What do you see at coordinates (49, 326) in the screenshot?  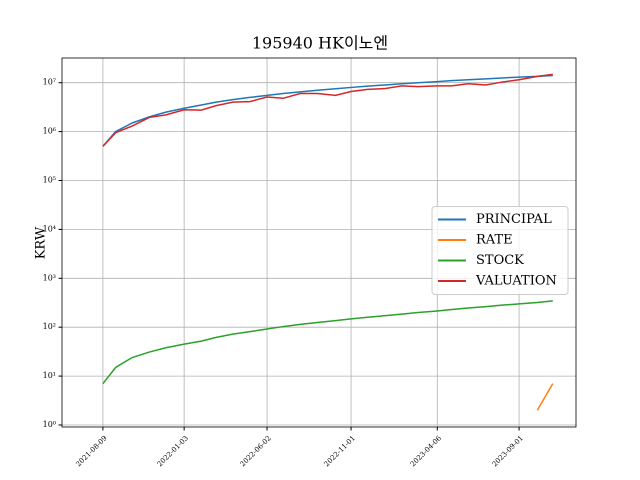 I see `y-tick-label: 10²` at bounding box center [49, 326].